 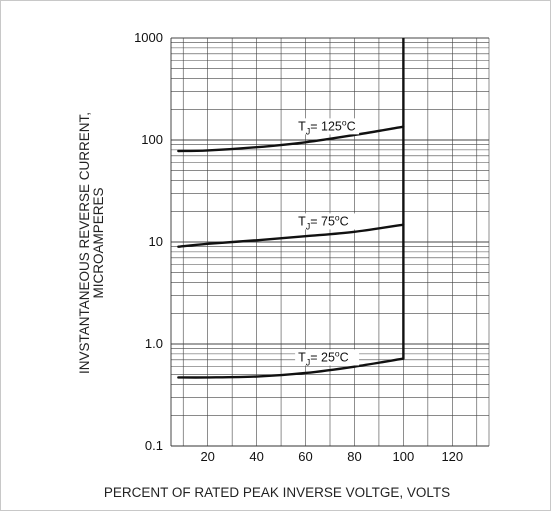 What do you see at coordinates (404, 456) in the screenshot?
I see `x-tick-label: 100` at bounding box center [404, 456].